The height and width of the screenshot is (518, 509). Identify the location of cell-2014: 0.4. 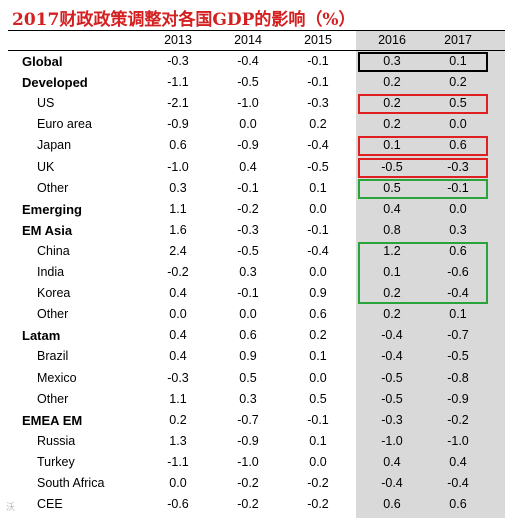
(248, 166).